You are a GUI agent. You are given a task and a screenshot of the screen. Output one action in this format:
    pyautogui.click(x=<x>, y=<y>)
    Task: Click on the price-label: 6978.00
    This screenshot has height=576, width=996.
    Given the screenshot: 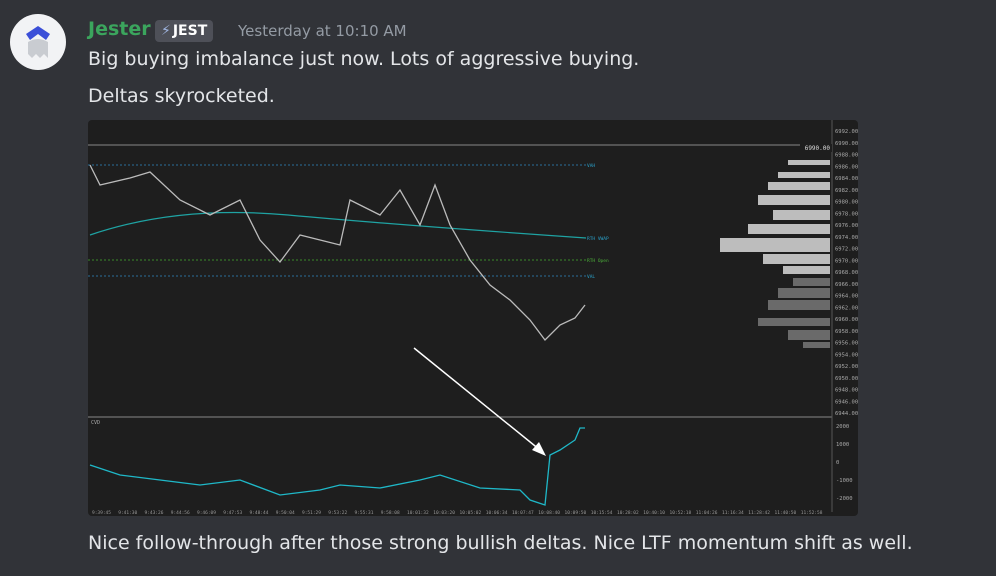 What is the action you would take?
    pyautogui.click(x=846, y=214)
    